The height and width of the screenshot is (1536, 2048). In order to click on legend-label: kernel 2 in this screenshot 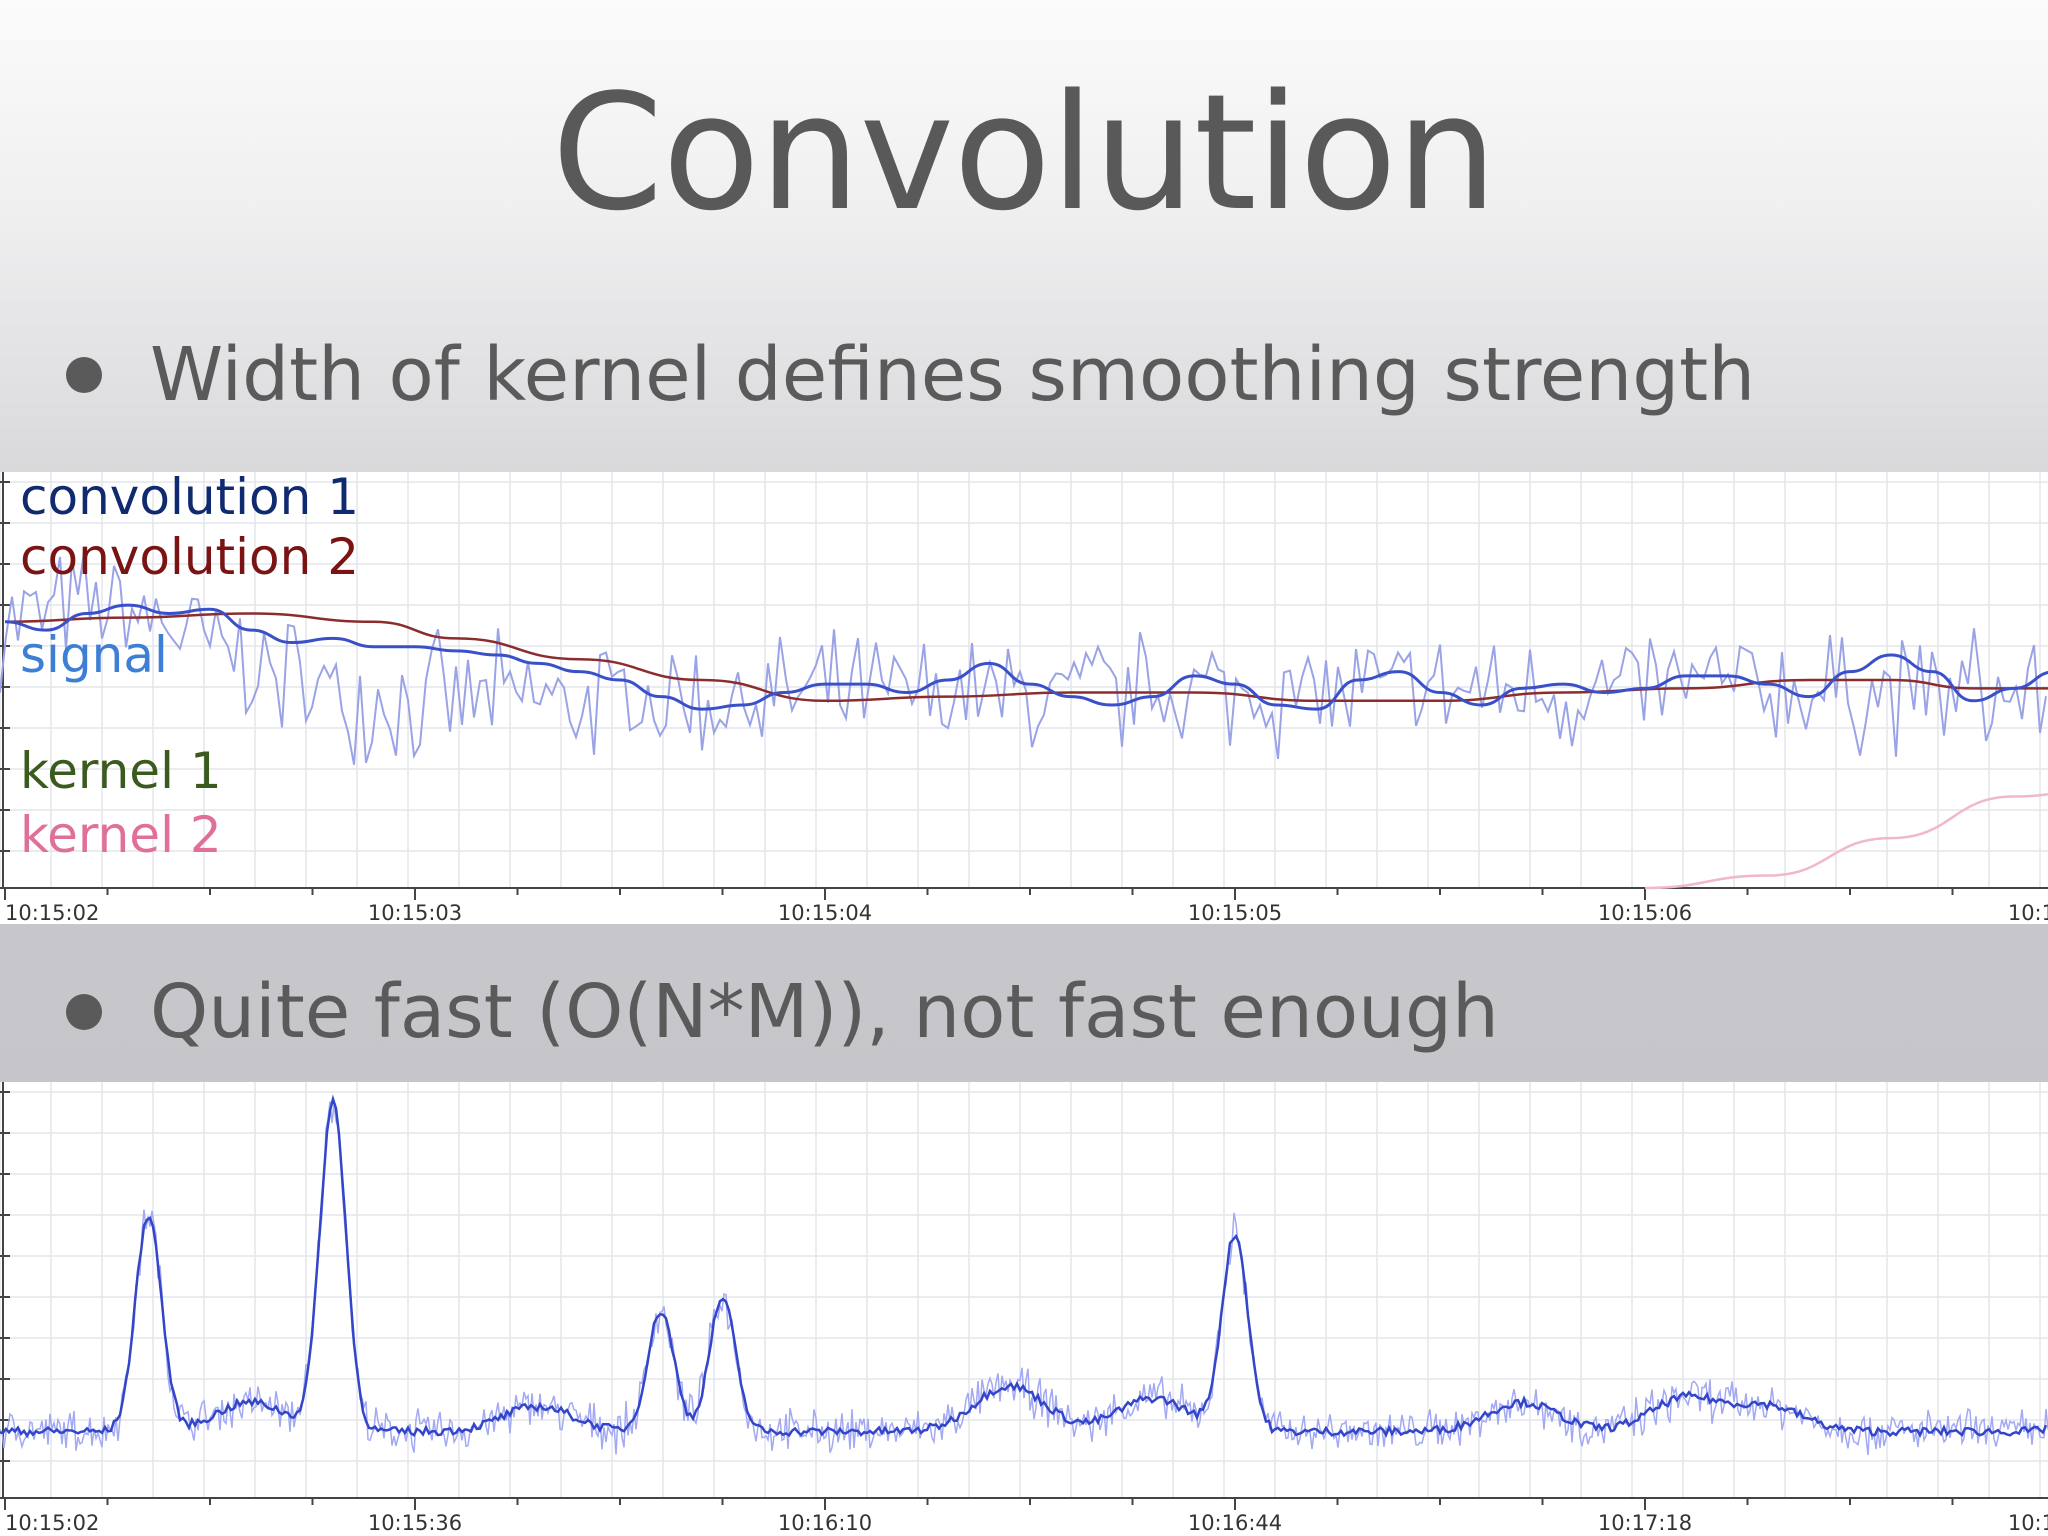, I will do `click(121, 835)`.